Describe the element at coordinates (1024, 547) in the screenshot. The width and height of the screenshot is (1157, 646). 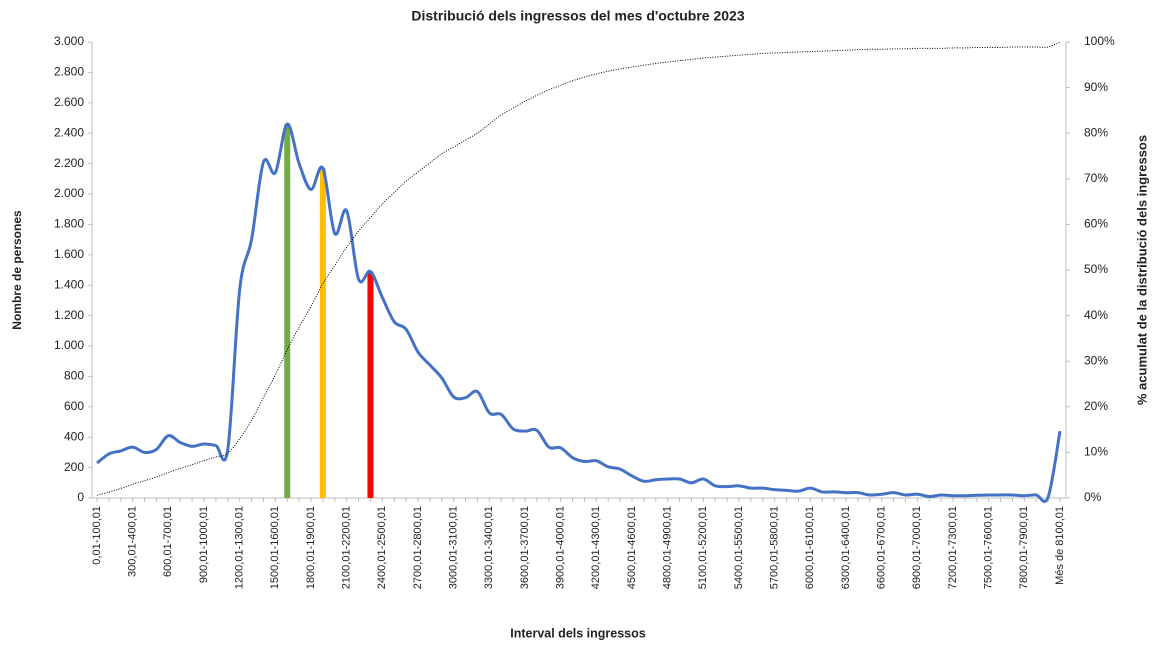
I see `x-tick-label: 7800,01-7900,01` at that location.